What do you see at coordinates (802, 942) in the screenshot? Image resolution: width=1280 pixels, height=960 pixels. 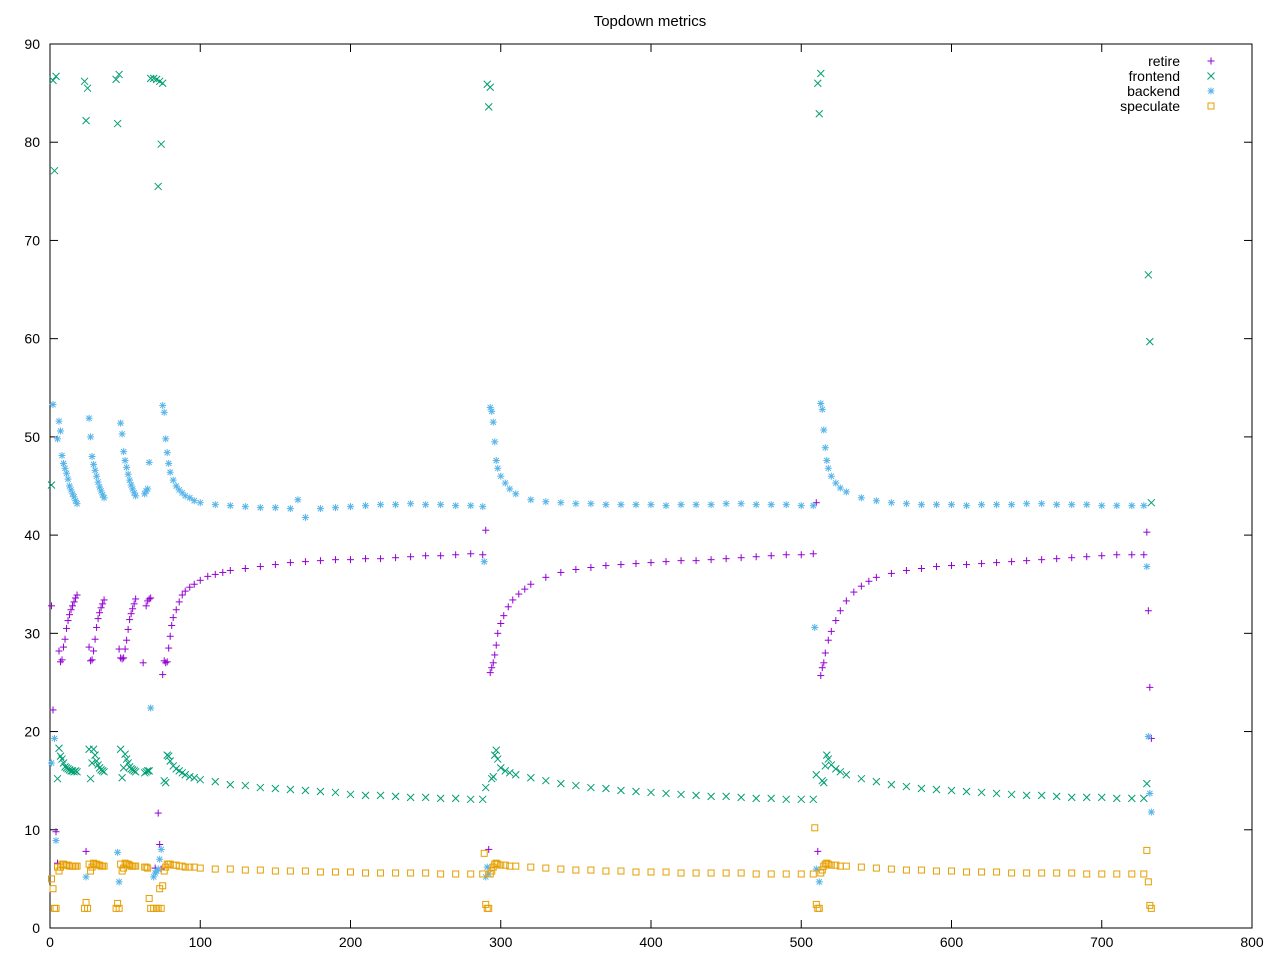 I see `x-tick-label: 500` at bounding box center [802, 942].